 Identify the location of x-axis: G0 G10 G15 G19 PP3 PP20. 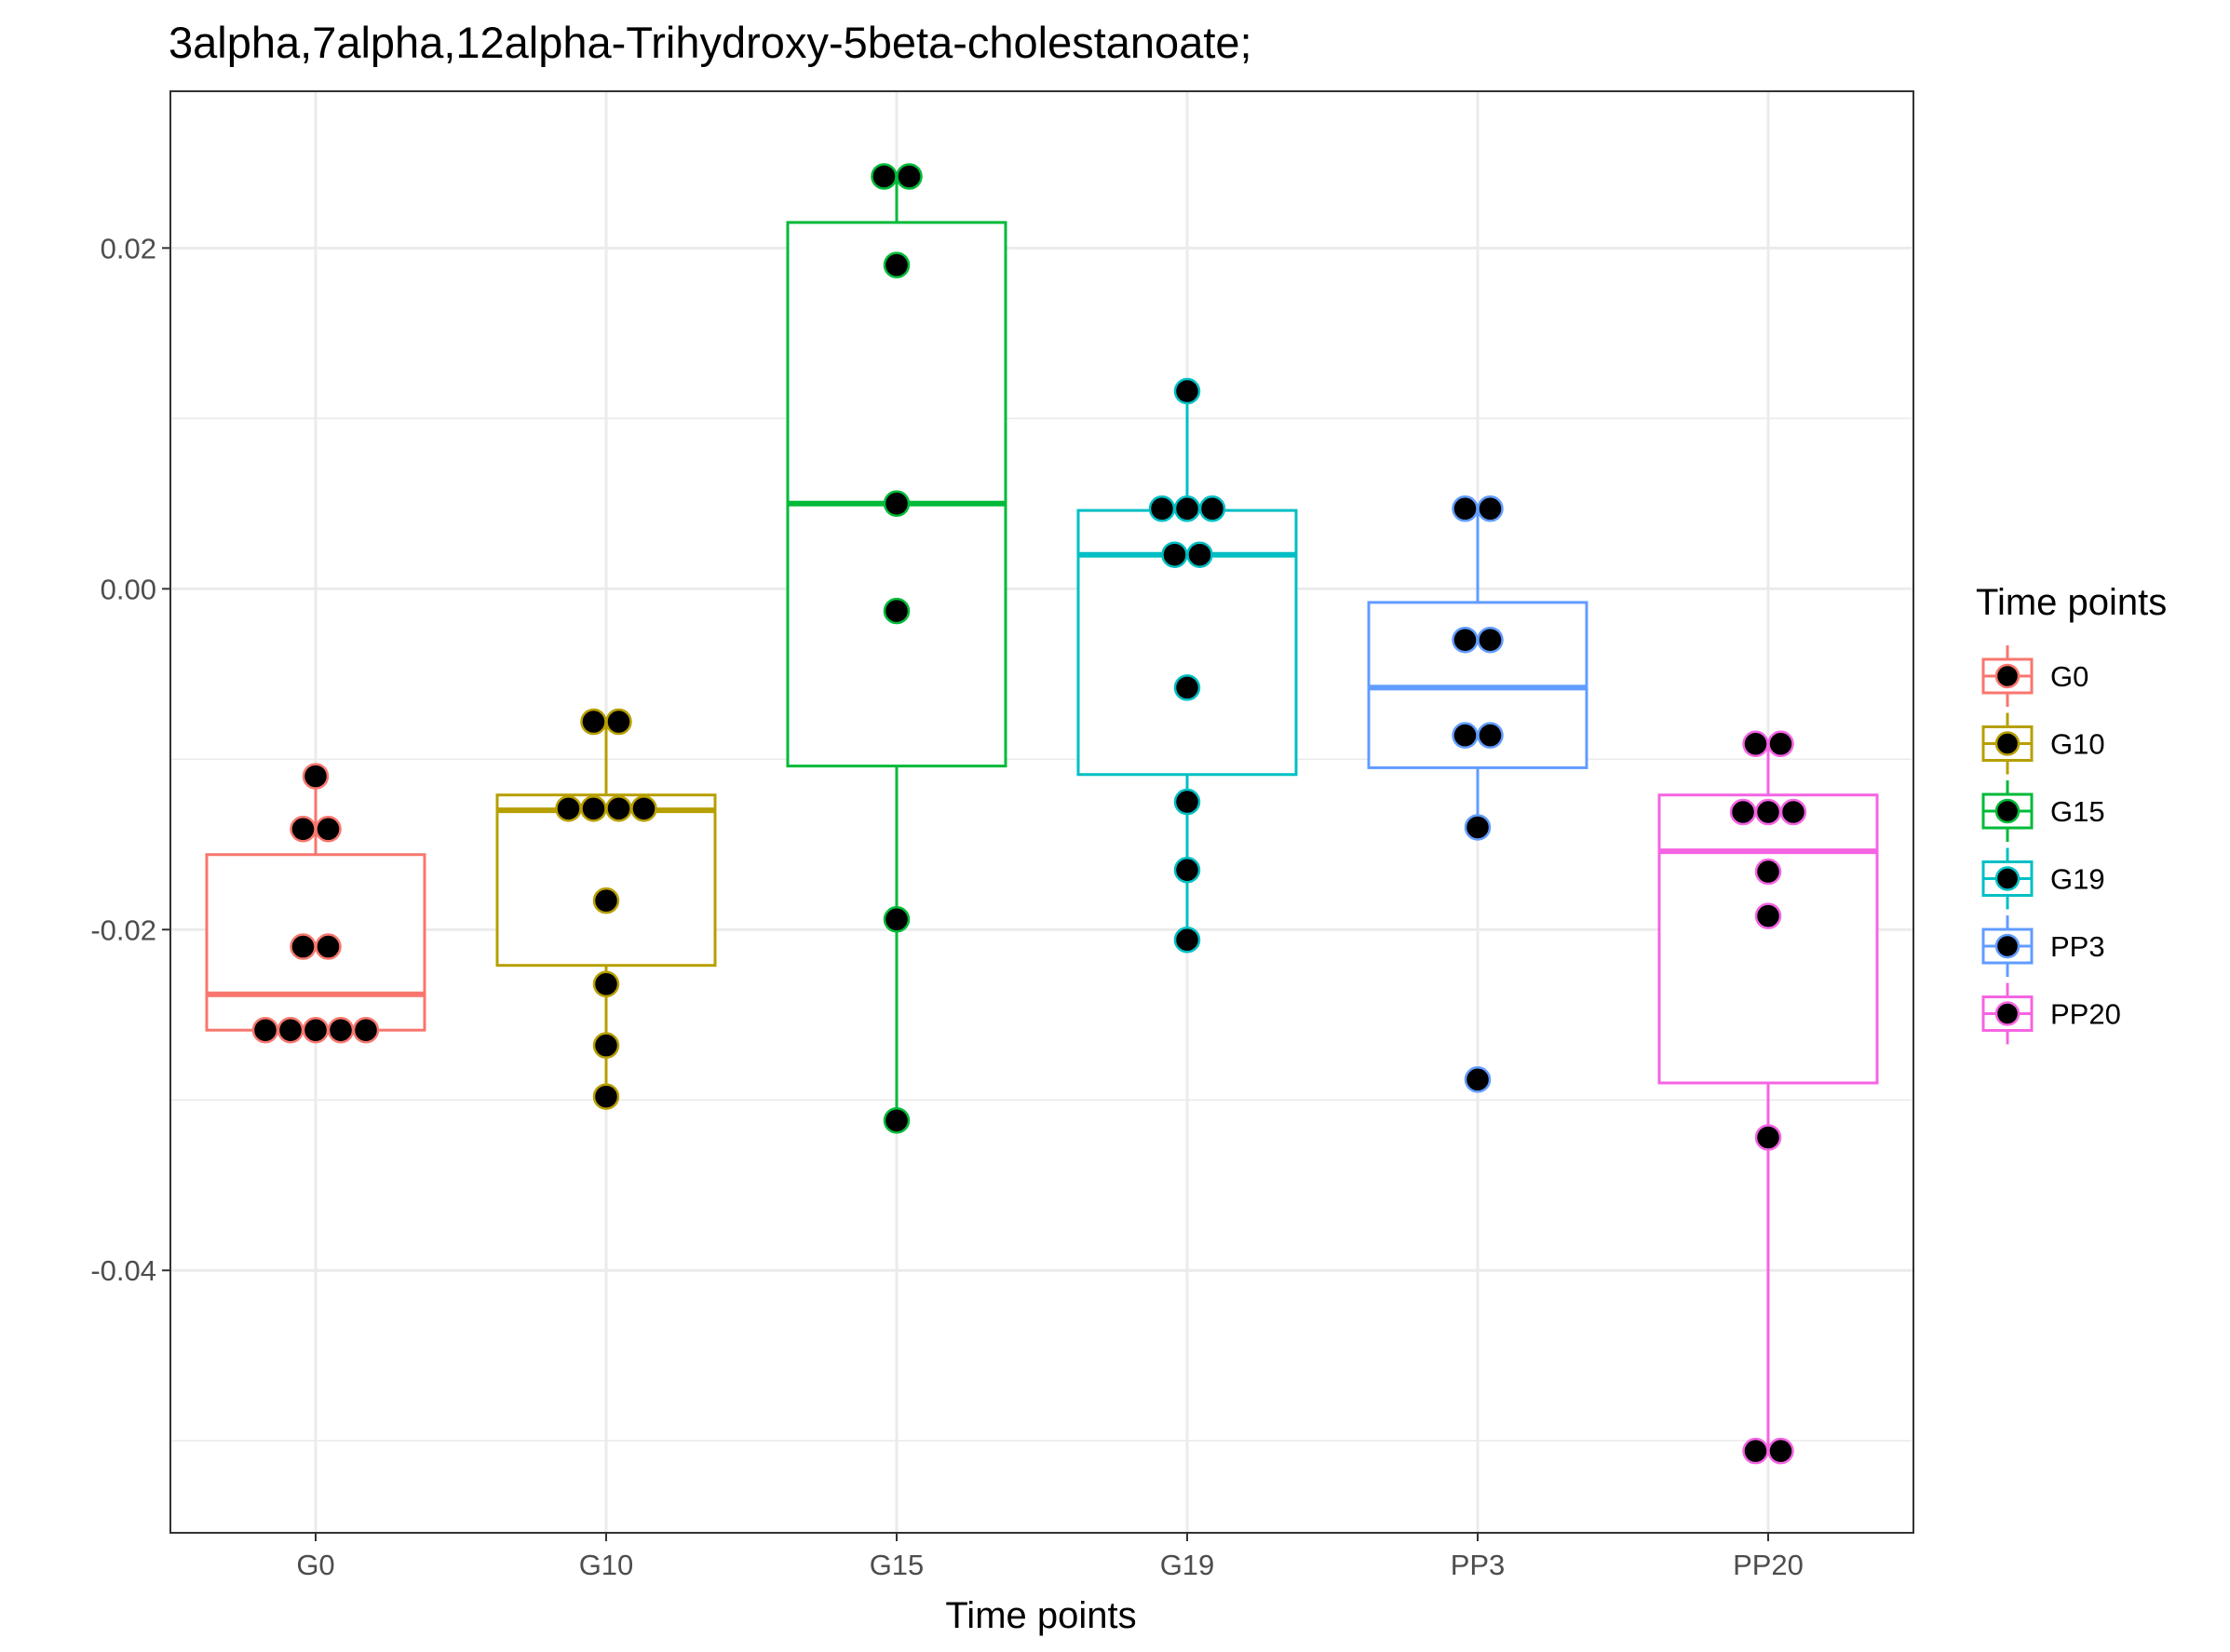
(1050, 1557).